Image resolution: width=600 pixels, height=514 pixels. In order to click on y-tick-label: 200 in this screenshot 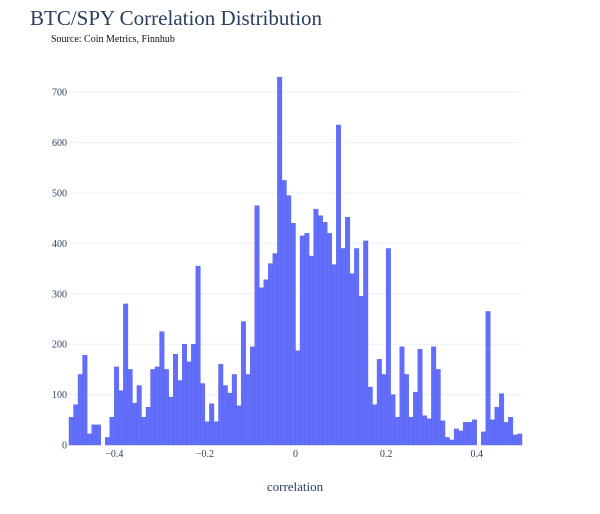, I will do `click(59, 345)`.